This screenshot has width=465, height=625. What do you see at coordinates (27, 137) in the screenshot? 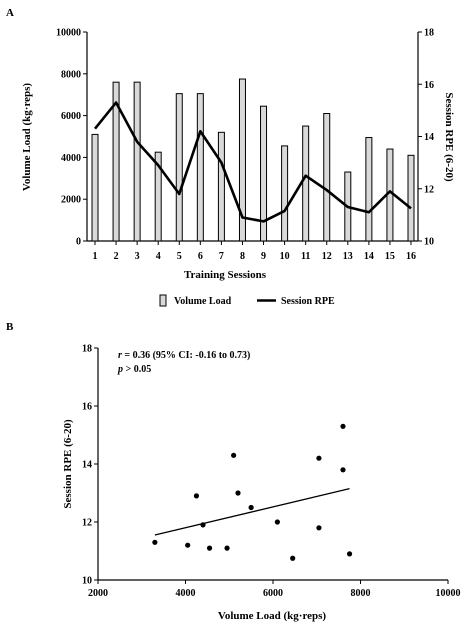
I see `panel-a-y-left-label: Volume Load (kg·reps)` at bounding box center [27, 137].